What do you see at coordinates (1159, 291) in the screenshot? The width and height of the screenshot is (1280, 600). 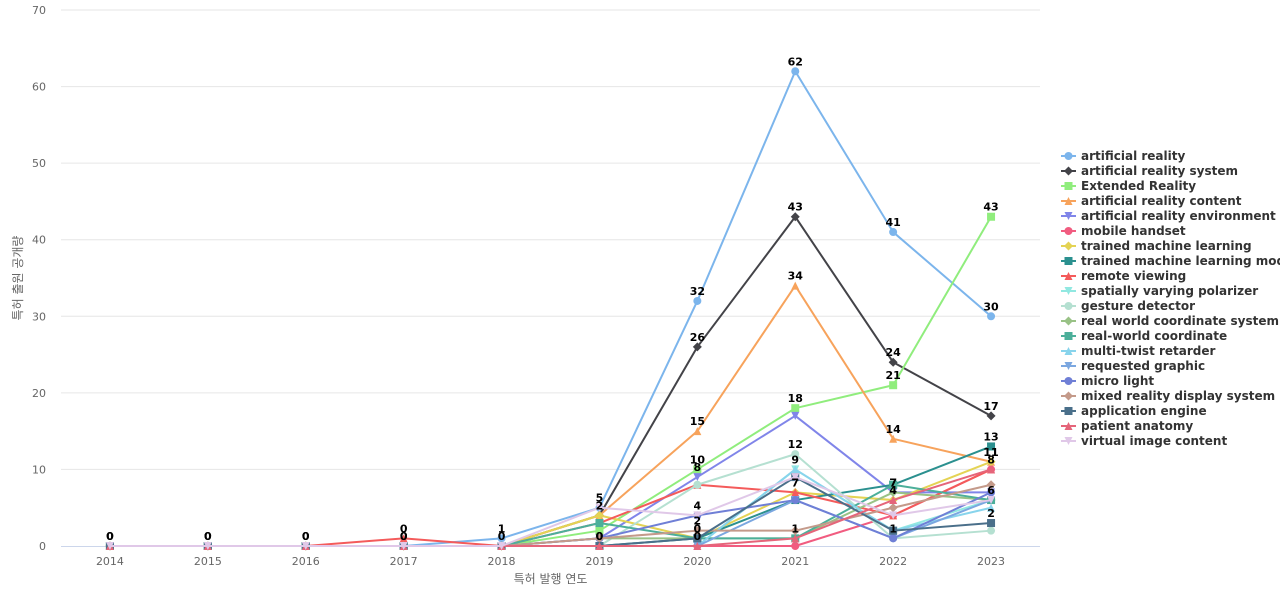 I see `legend-item: spatially varying polarizer` at bounding box center [1159, 291].